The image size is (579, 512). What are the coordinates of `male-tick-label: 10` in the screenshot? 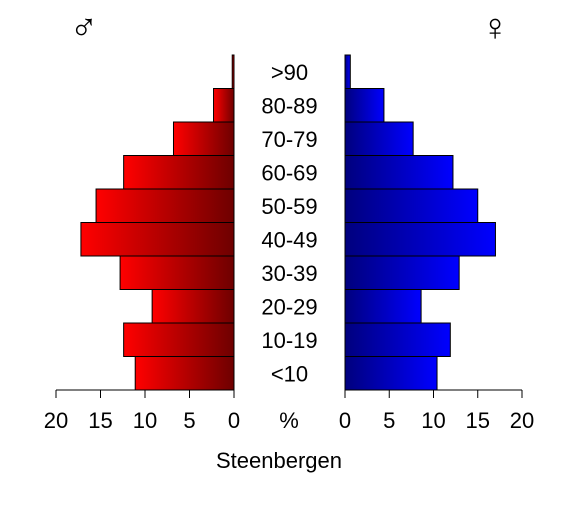 It's located at (145, 420).